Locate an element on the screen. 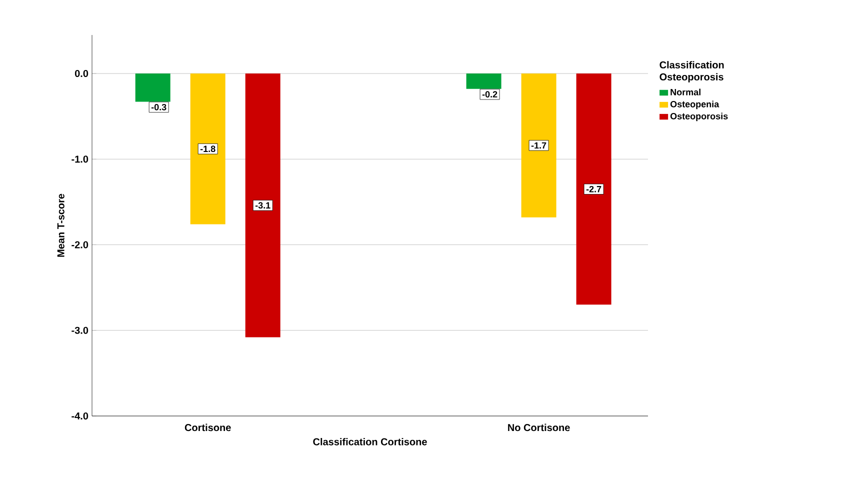  legend-label: Normal is located at coordinates (685, 92).